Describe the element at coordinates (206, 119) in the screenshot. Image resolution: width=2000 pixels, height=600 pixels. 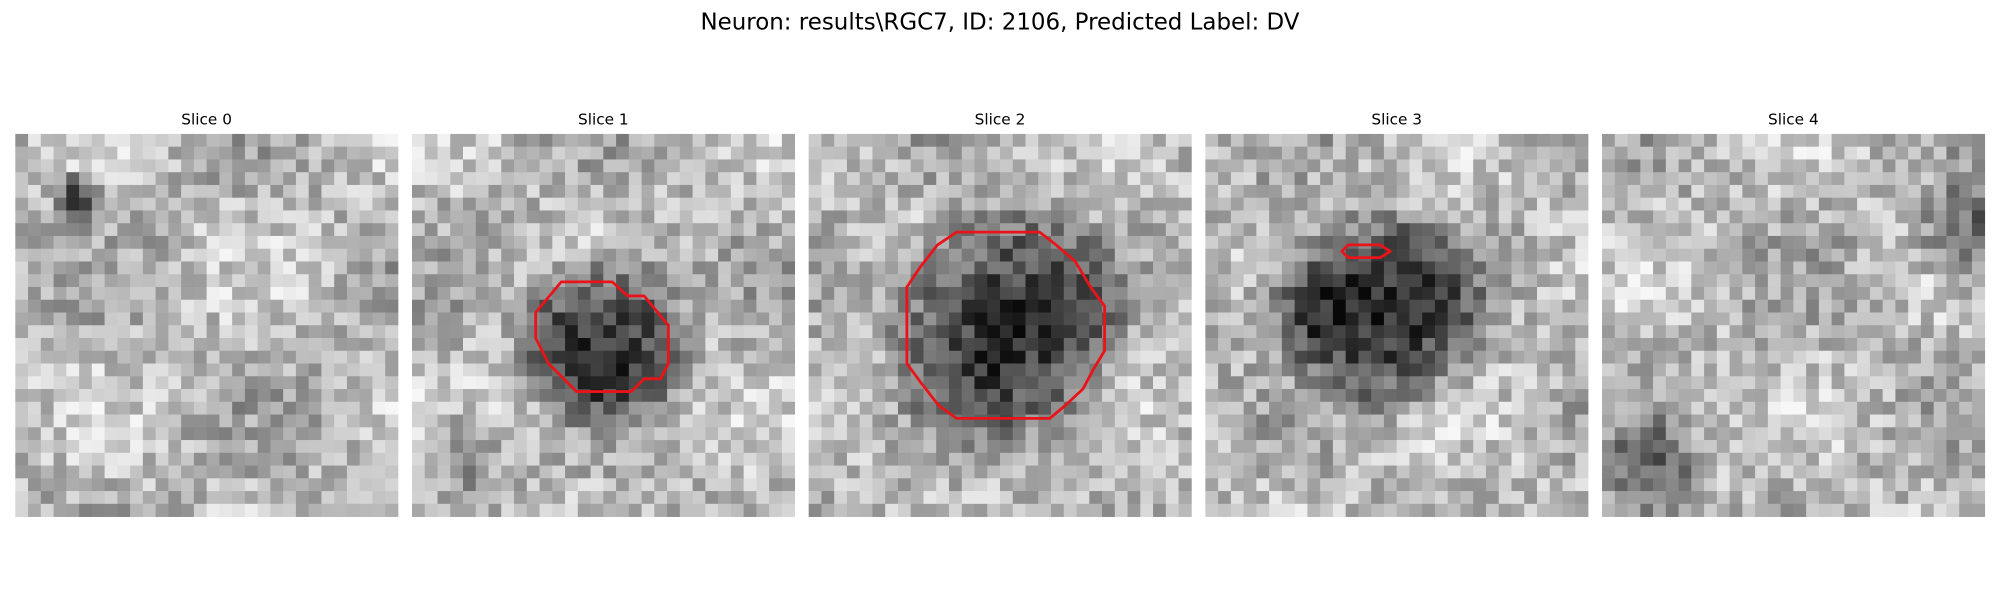
I see `panel-title: Slice 0` at that location.